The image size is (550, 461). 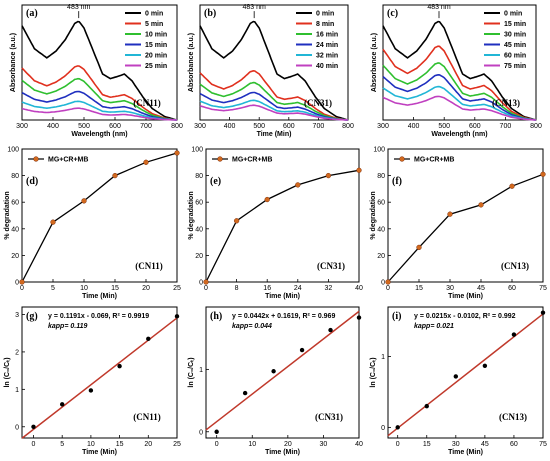 I want to click on x-tick-label: 16, so click(x=267, y=288).